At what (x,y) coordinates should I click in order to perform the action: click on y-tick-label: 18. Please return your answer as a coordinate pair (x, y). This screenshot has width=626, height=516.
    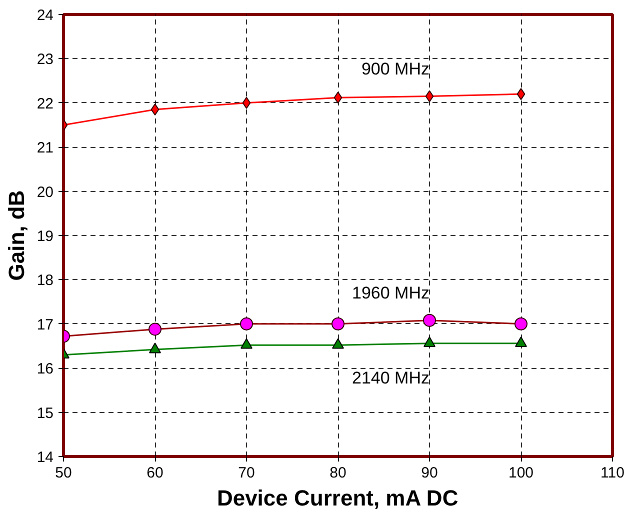
    Looking at the image, I should click on (45, 281).